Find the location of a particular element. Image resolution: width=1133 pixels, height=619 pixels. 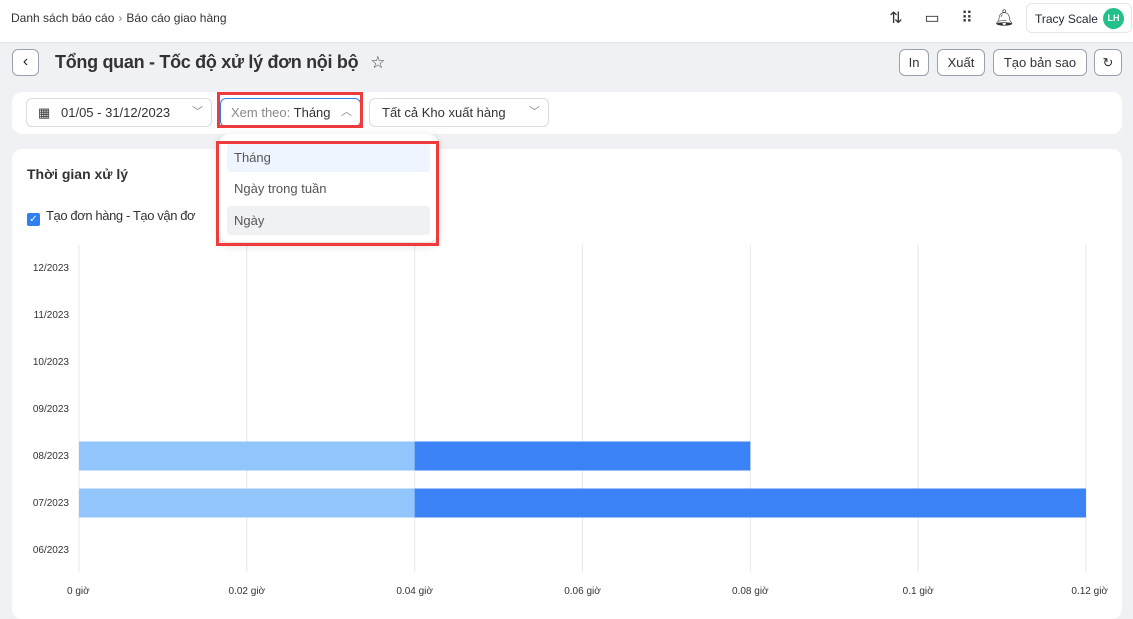

option-month: Tháng is located at coordinates (328, 157).